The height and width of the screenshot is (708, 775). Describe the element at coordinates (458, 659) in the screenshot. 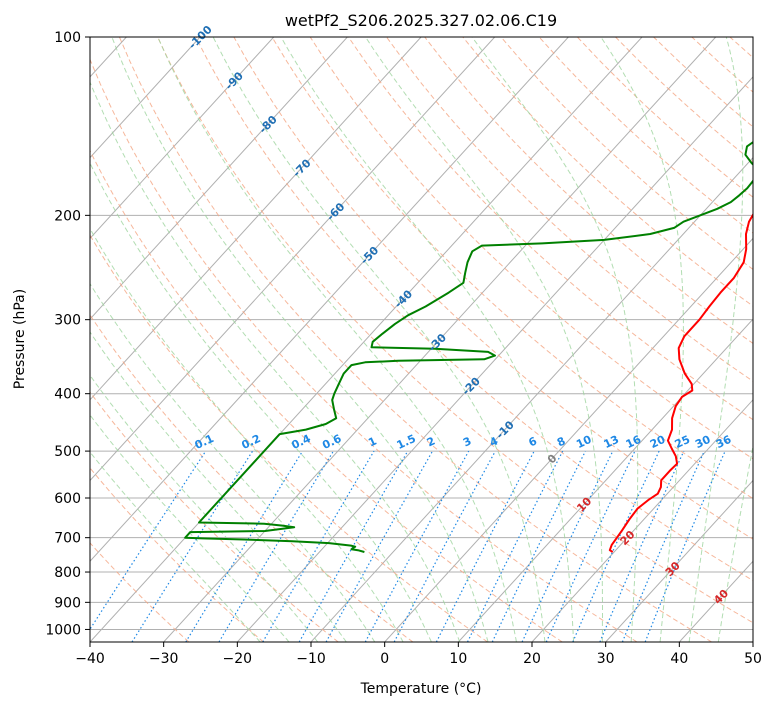

I see `x-tick-label: 10` at that location.